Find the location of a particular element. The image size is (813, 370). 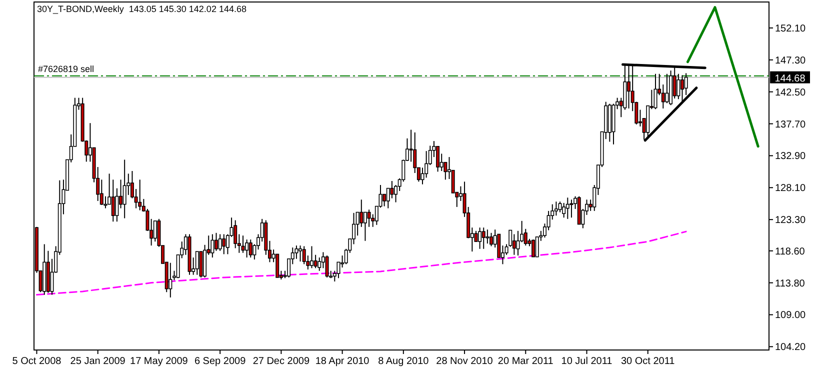

y-tick-label: 104.20 is located at coordinates (790, 348).